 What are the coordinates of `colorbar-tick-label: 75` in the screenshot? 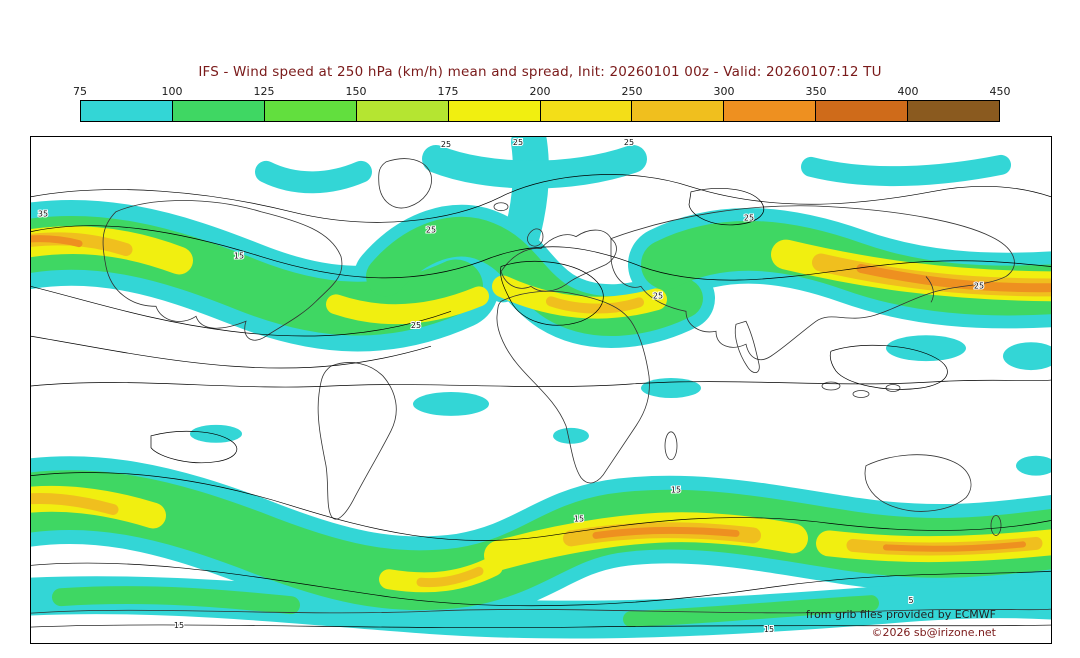 It's located at (80, 91).